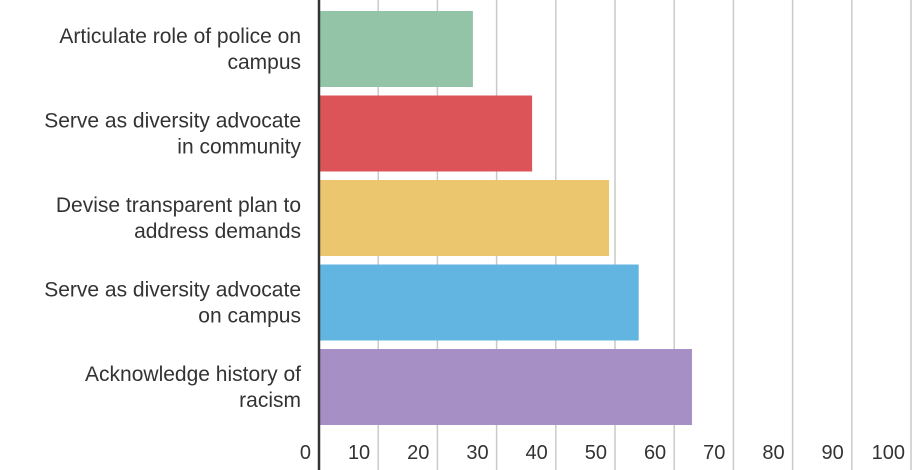  What do you see at coordinates (418, 453) in the screenshot?
I see `x-tick-label-20: 20` at bounding box center [418, 453].